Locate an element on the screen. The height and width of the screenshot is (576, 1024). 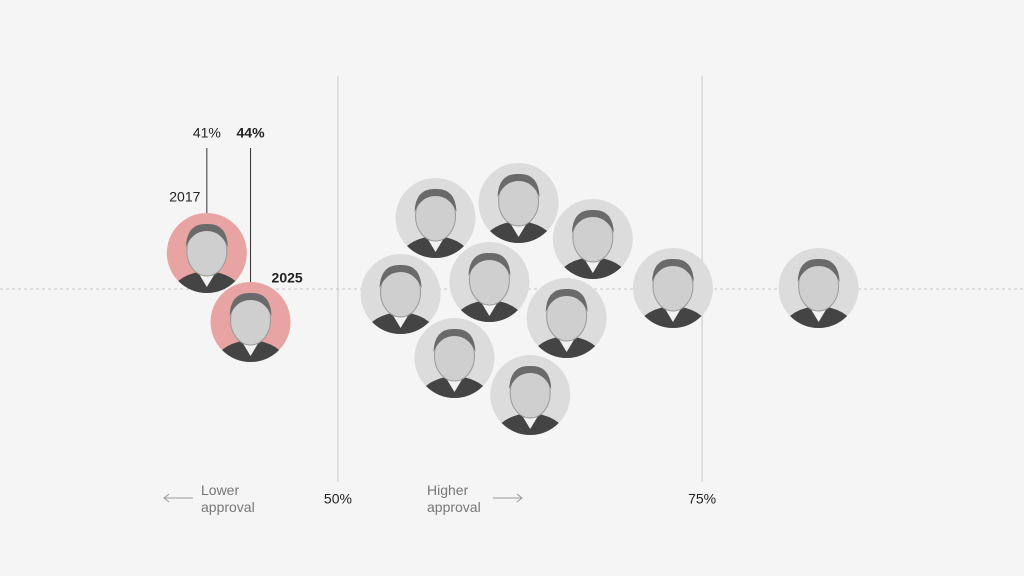
annotation: Higher approval is located at coordinates (454, 498).